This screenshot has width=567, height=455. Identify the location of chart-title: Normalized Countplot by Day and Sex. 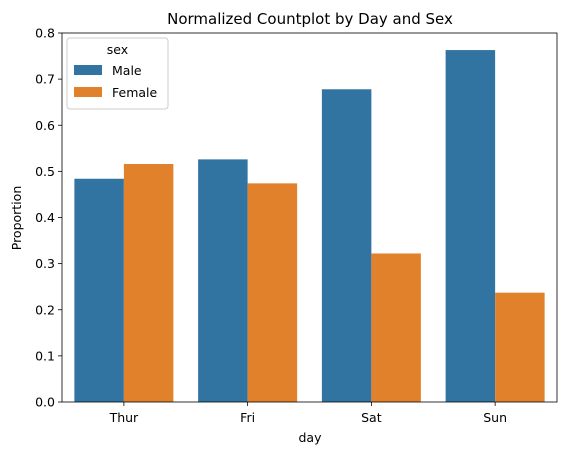
(310, 19).